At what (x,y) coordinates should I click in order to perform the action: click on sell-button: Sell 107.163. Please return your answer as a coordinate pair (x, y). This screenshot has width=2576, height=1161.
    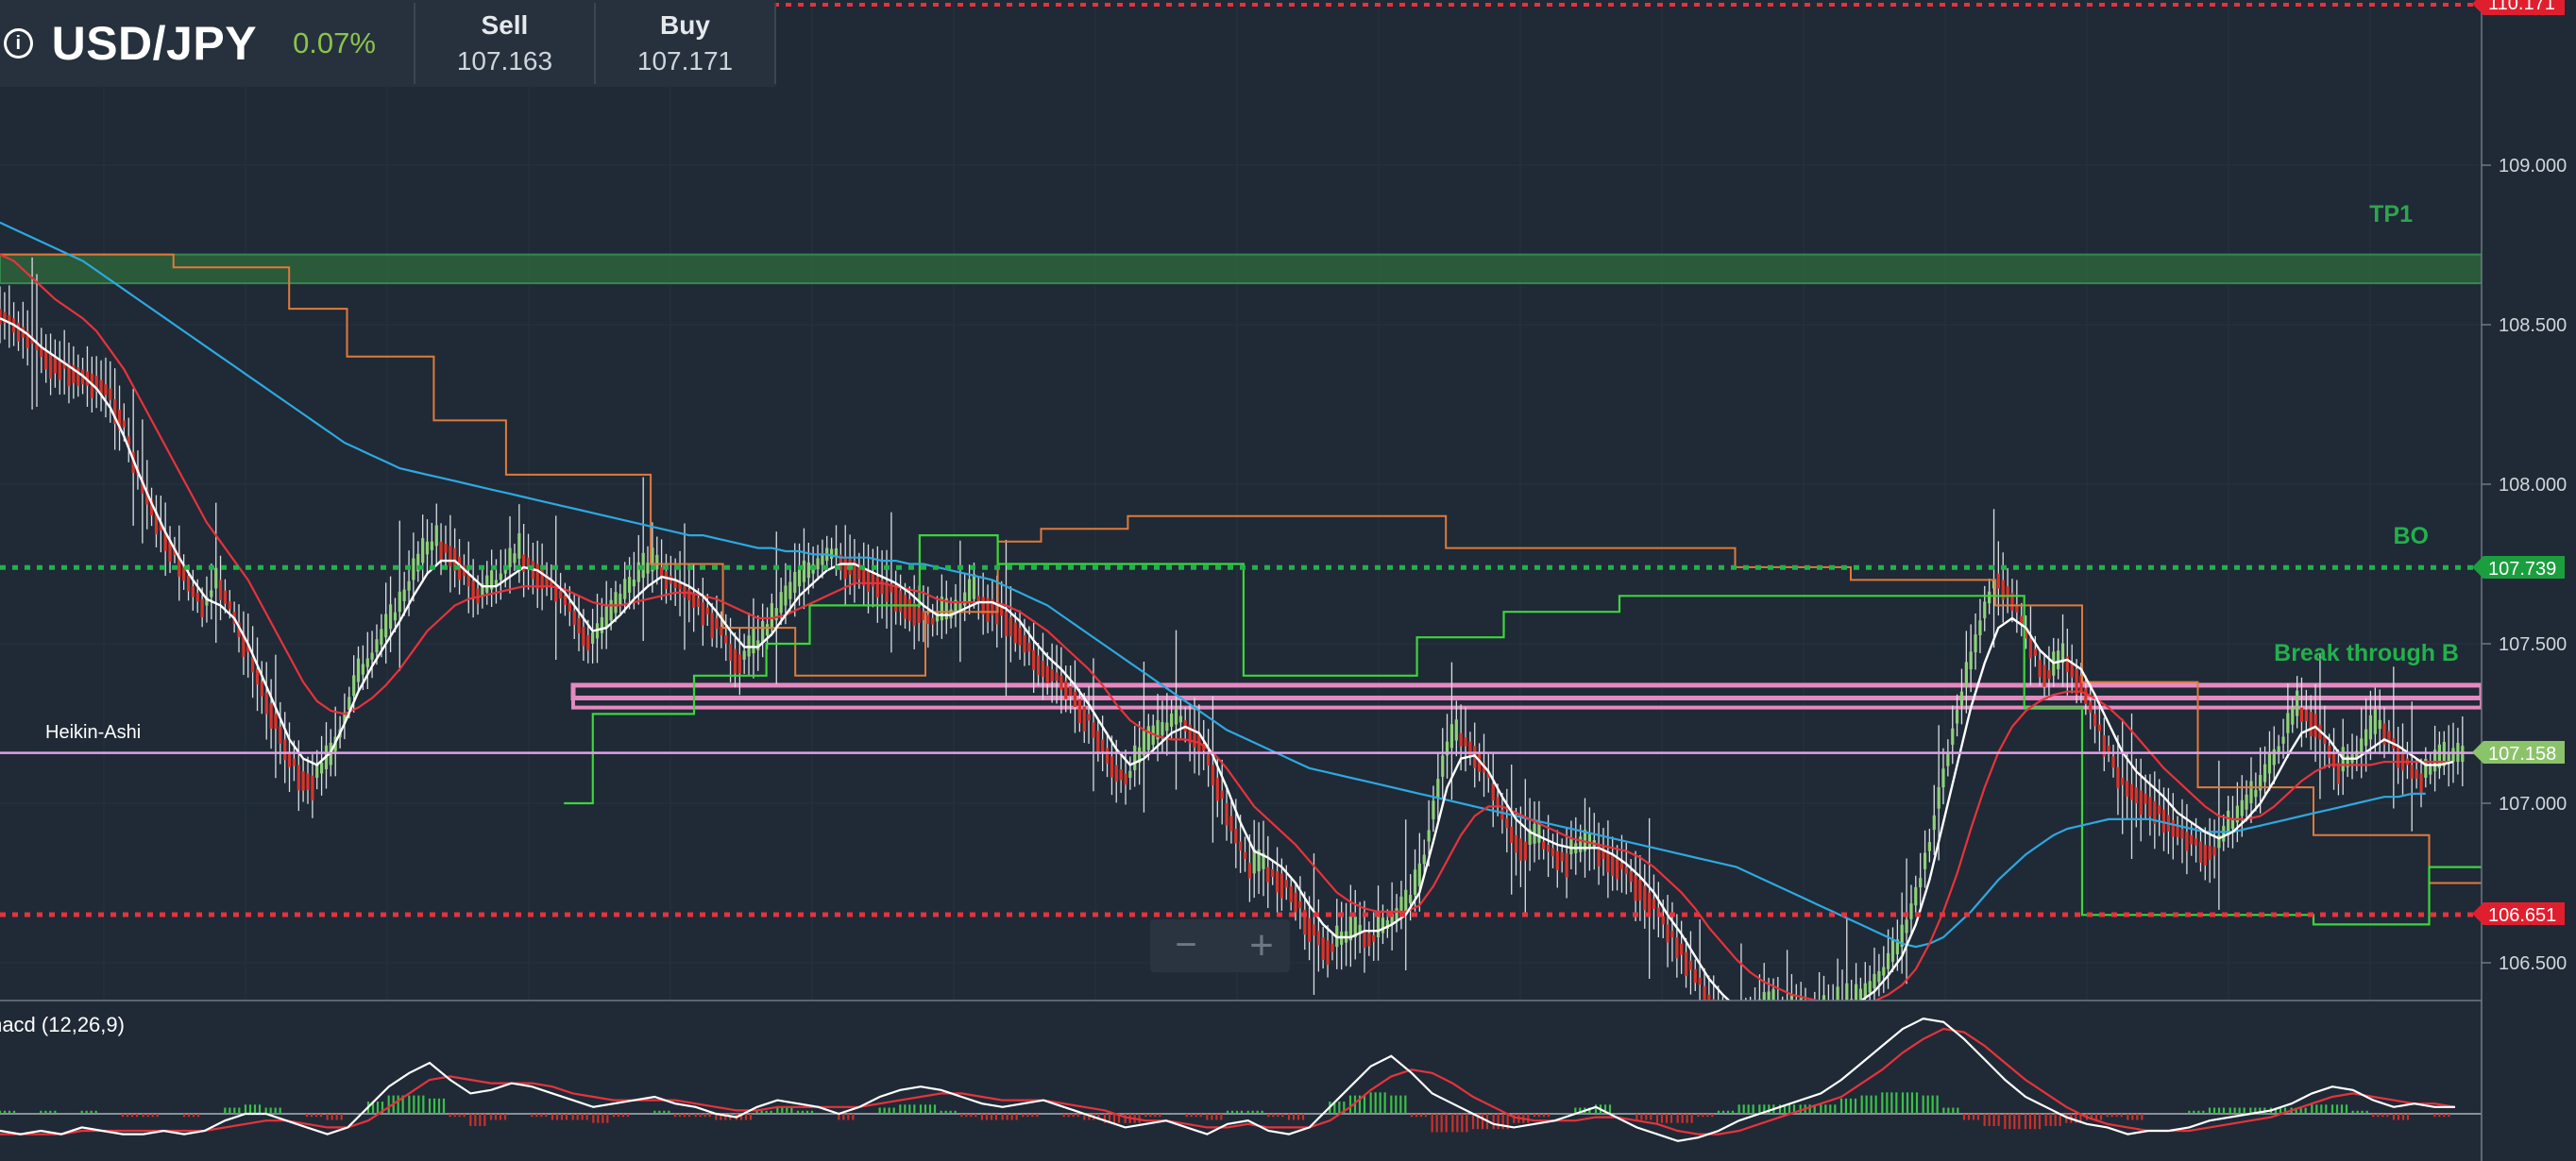
    Looking at the image, I should click on (504, 43).